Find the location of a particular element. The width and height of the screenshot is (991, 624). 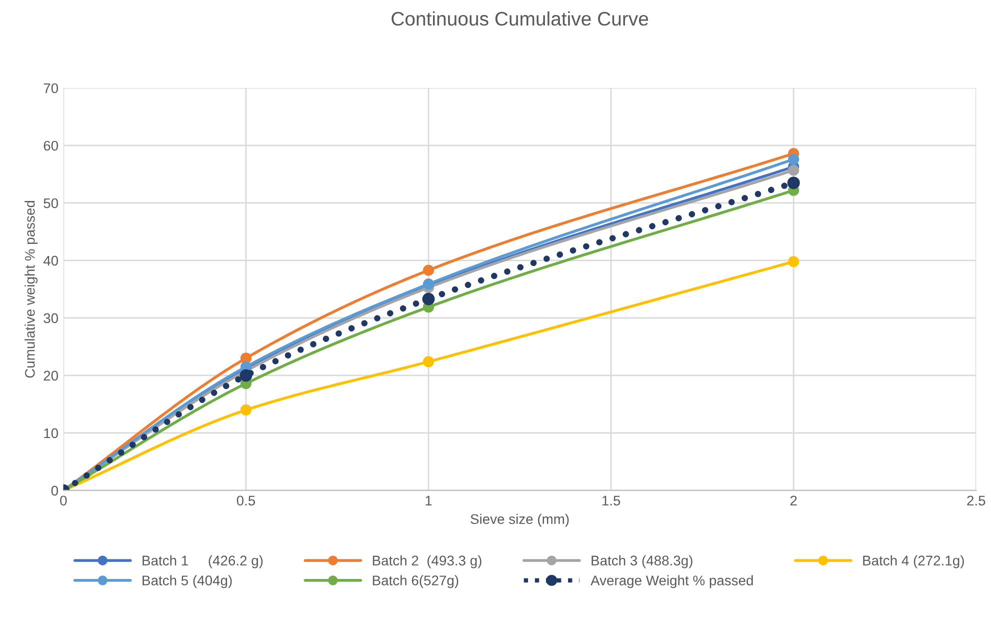

legend-label: Average Weight % passed is located at coordinates (671, 581).